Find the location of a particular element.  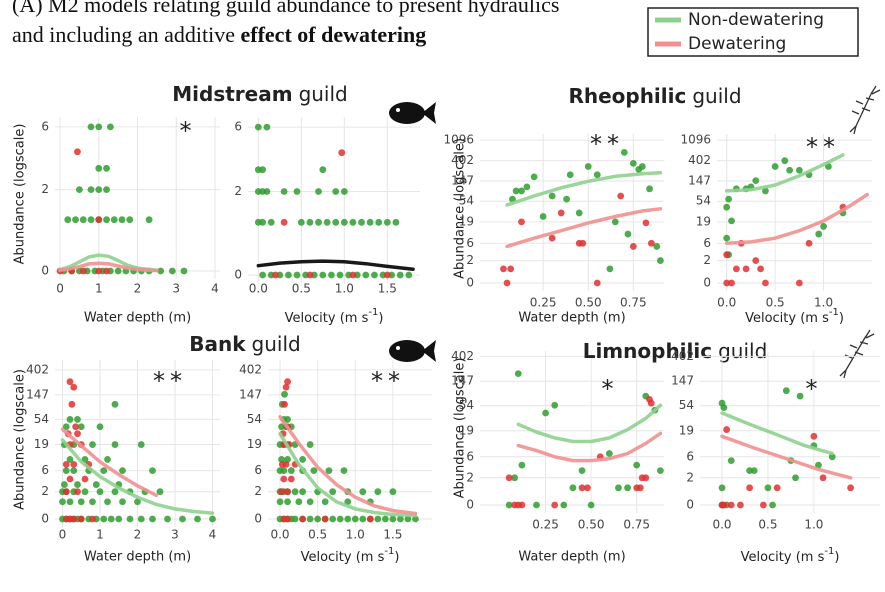

panel-title: Midstream guild is located at coordinates (260, 94).